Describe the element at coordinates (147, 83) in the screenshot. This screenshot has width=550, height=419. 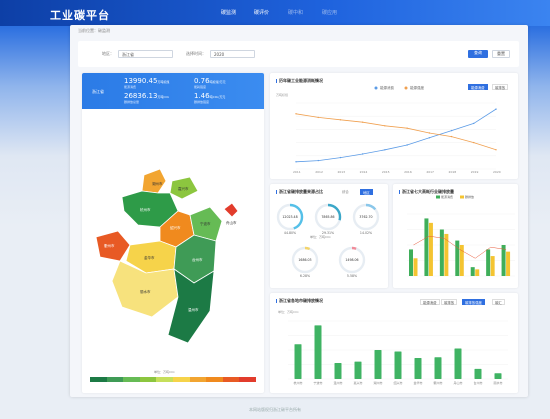
I see `stat-energy: 13990.45万吨标煤 能源消费` at that location.